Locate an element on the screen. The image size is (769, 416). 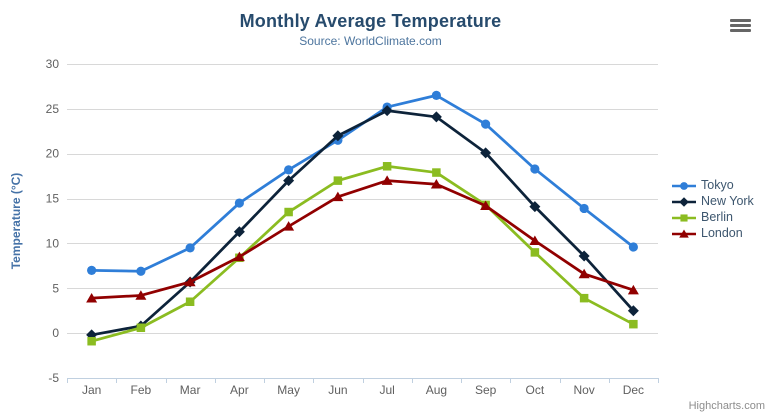
y-axis-tick-label: 25 is located at coordinates (53, 109).